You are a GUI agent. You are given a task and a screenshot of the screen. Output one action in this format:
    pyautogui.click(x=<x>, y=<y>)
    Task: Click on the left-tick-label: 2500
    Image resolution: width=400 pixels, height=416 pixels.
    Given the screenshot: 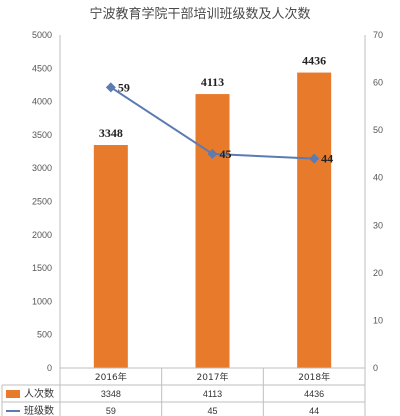 What is the action you would take?
    pyautogui.click(x=42, y=202)
    